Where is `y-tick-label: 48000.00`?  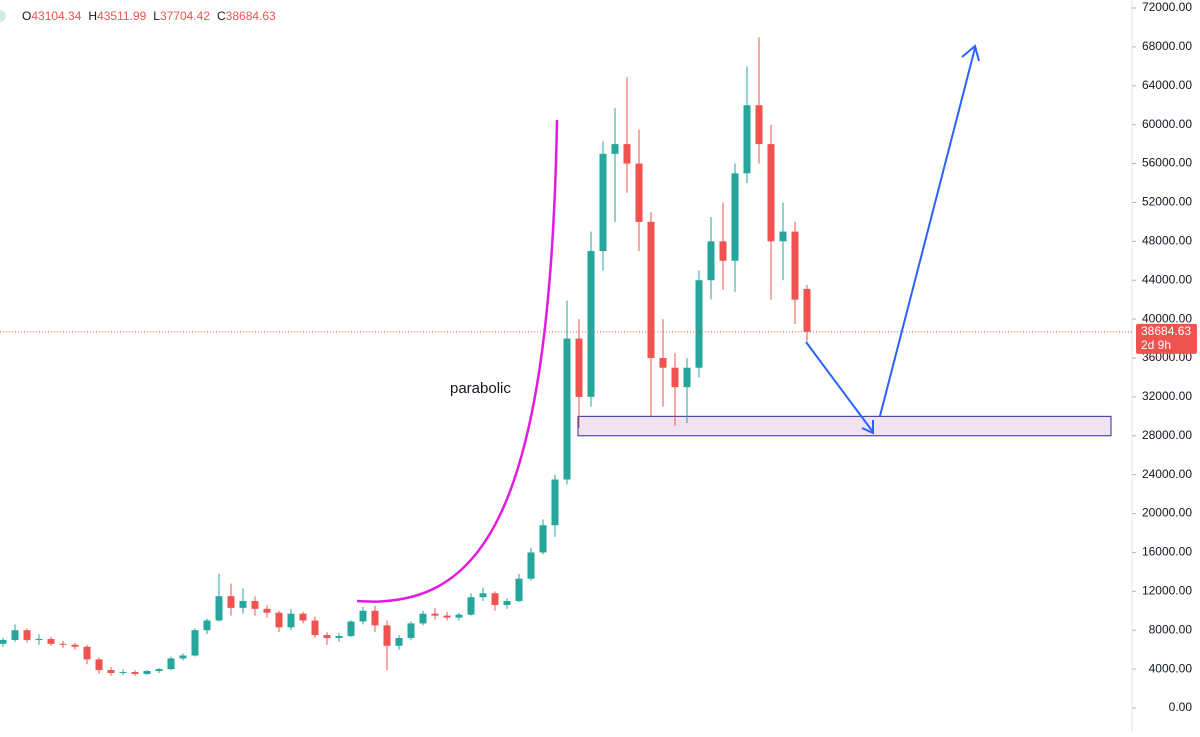 y-tick-label: 48000.00 is located at coordinates (1167, 241).